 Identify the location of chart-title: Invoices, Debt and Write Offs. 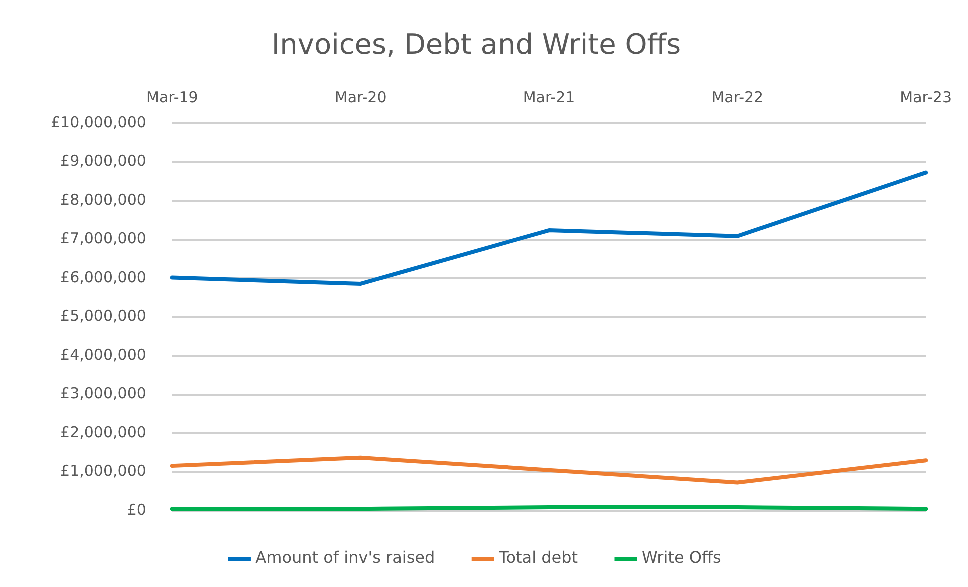
(477, 45).